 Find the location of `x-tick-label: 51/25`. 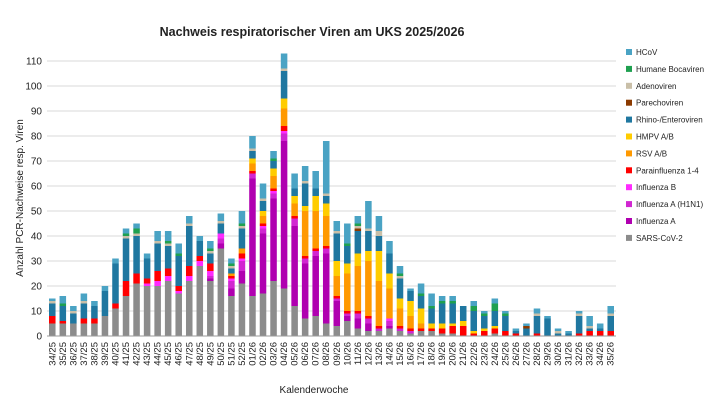

x-tick-label: 51/25 is located at coordinates (231, 354).